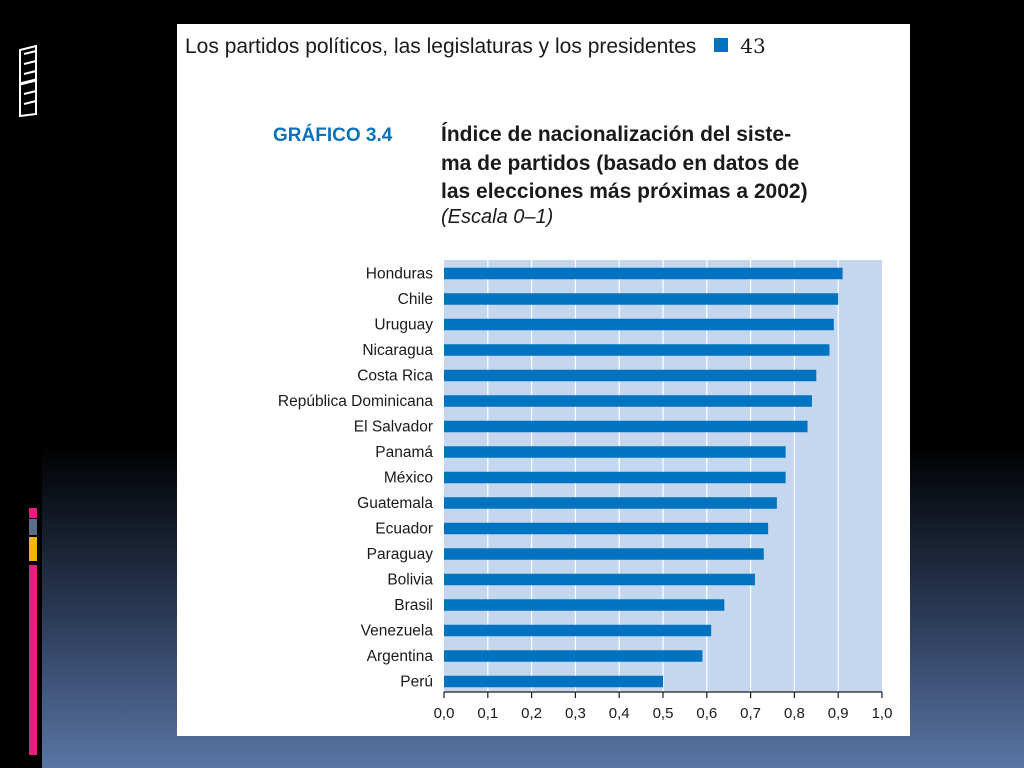  I want to click on page-number: 43, so click(753, 46).